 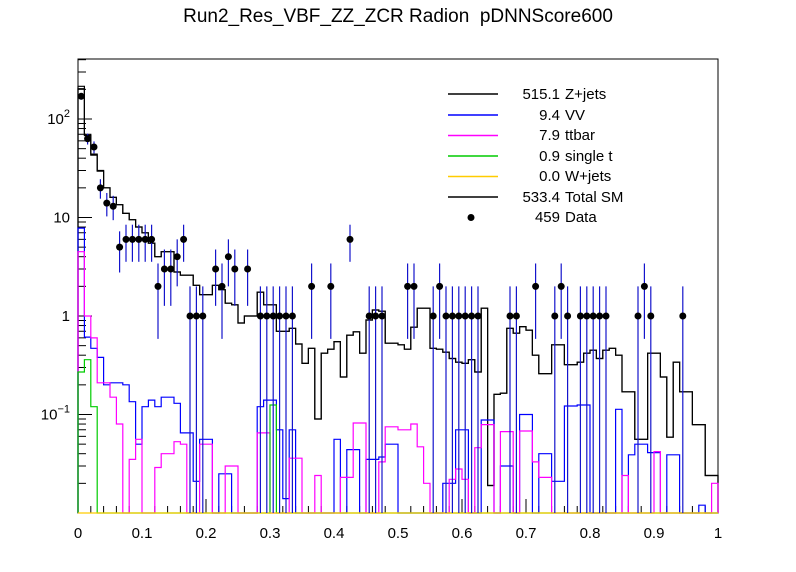 I want to click on x-tick-label: 0.7, so click(x=526, y=533).